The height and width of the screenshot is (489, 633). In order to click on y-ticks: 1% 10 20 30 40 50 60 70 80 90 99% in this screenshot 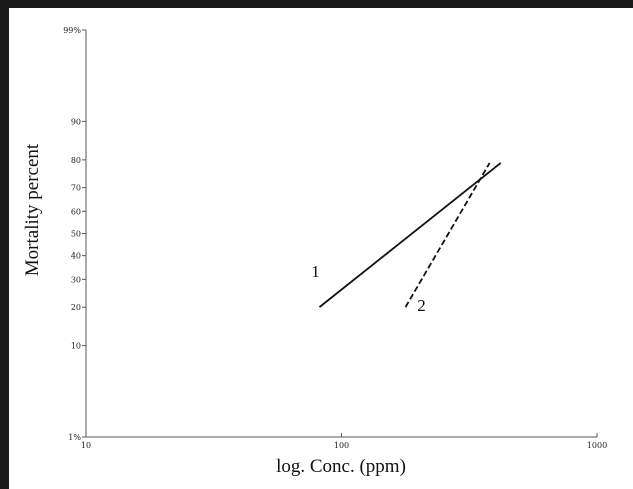, I will do `click(74, 234)`.